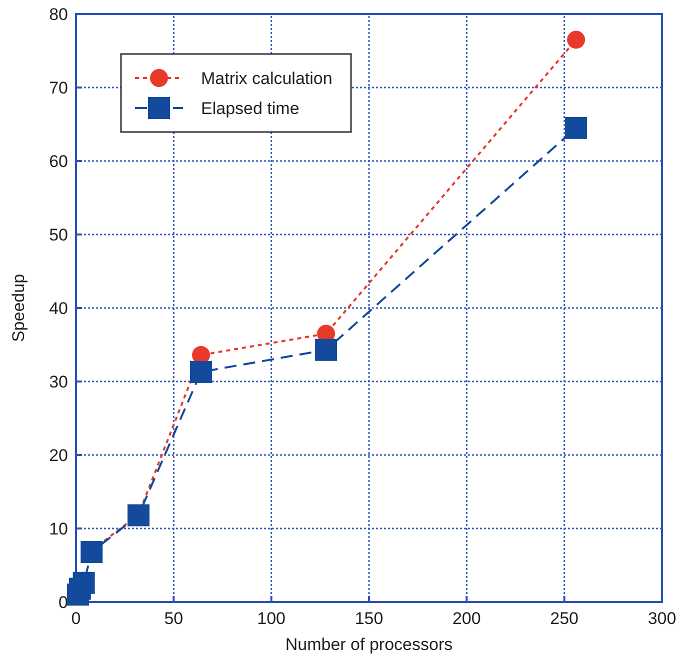  What do you see at coordinates (76, 618) in the screenshot?
I see `x-tick-label: 0` at bounding box center [76, 618].